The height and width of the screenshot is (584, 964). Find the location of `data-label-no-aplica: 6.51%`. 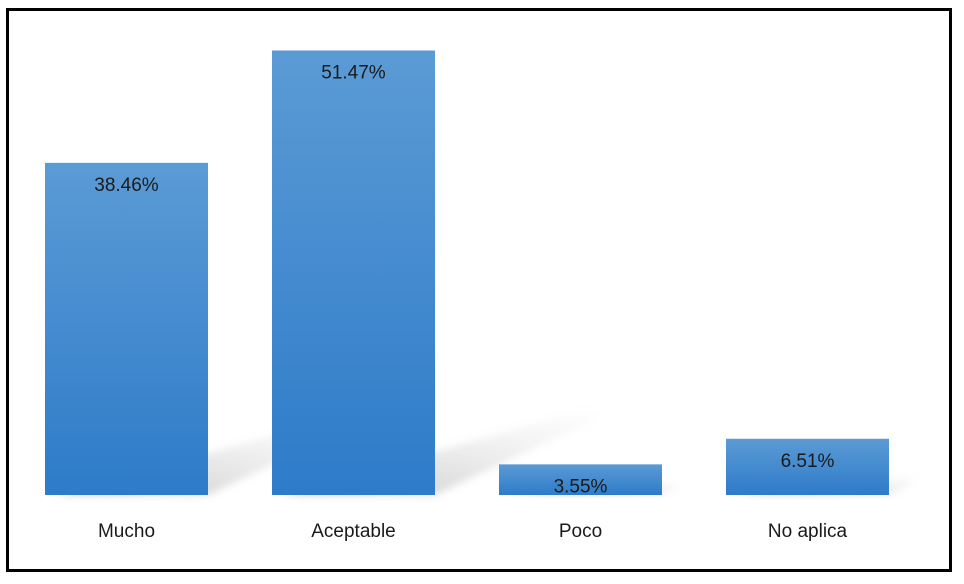

data-label-no-aplica: 6.51% is located at coordinates (808, 461).